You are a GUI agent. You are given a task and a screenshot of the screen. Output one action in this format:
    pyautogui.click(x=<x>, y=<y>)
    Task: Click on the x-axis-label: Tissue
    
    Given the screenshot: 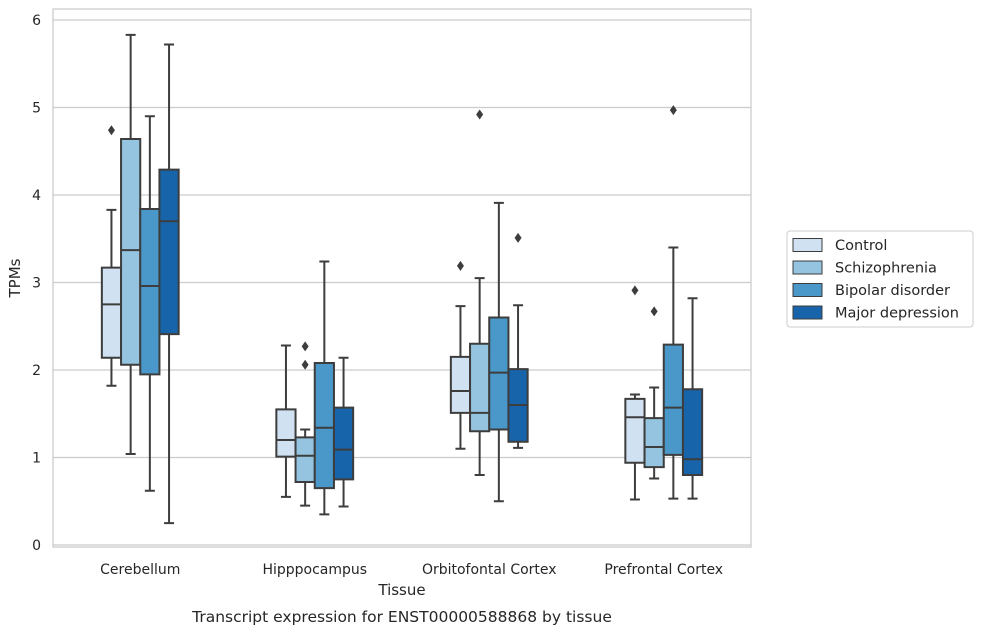 What is the action you would take?
    pyautogui.click(x=401, y=590)
    